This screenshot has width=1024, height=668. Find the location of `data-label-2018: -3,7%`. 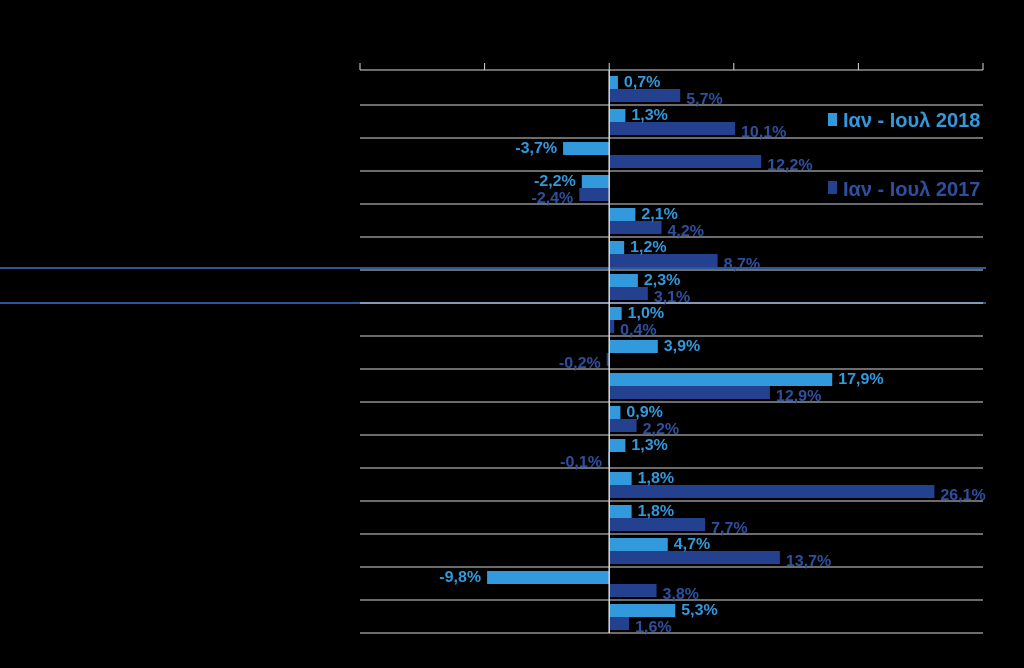

data-label-2018: -3,7% is located at coordinates (536, 148).